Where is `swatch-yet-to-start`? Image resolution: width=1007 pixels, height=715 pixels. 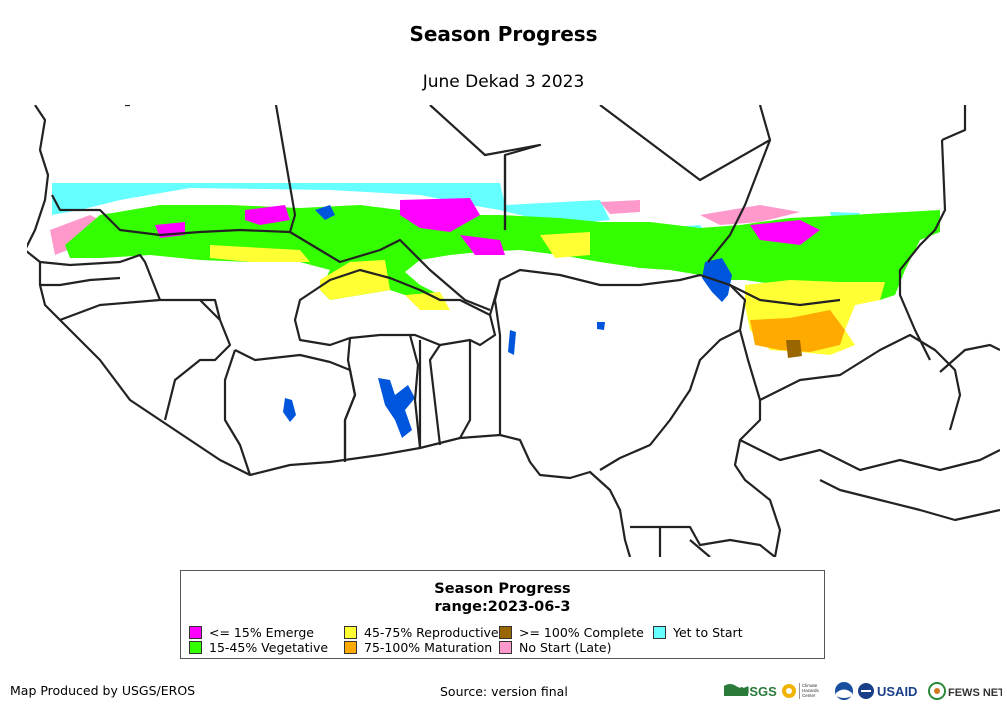
swatch-yet-to-start is located at coordinates (659, 632).